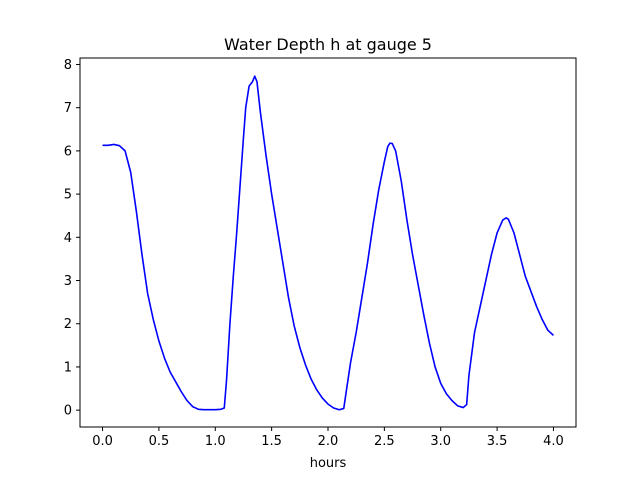  Describe the element at coordinates (68, 367) in the screenshot. I see `y-tick-label: 1` at that location.